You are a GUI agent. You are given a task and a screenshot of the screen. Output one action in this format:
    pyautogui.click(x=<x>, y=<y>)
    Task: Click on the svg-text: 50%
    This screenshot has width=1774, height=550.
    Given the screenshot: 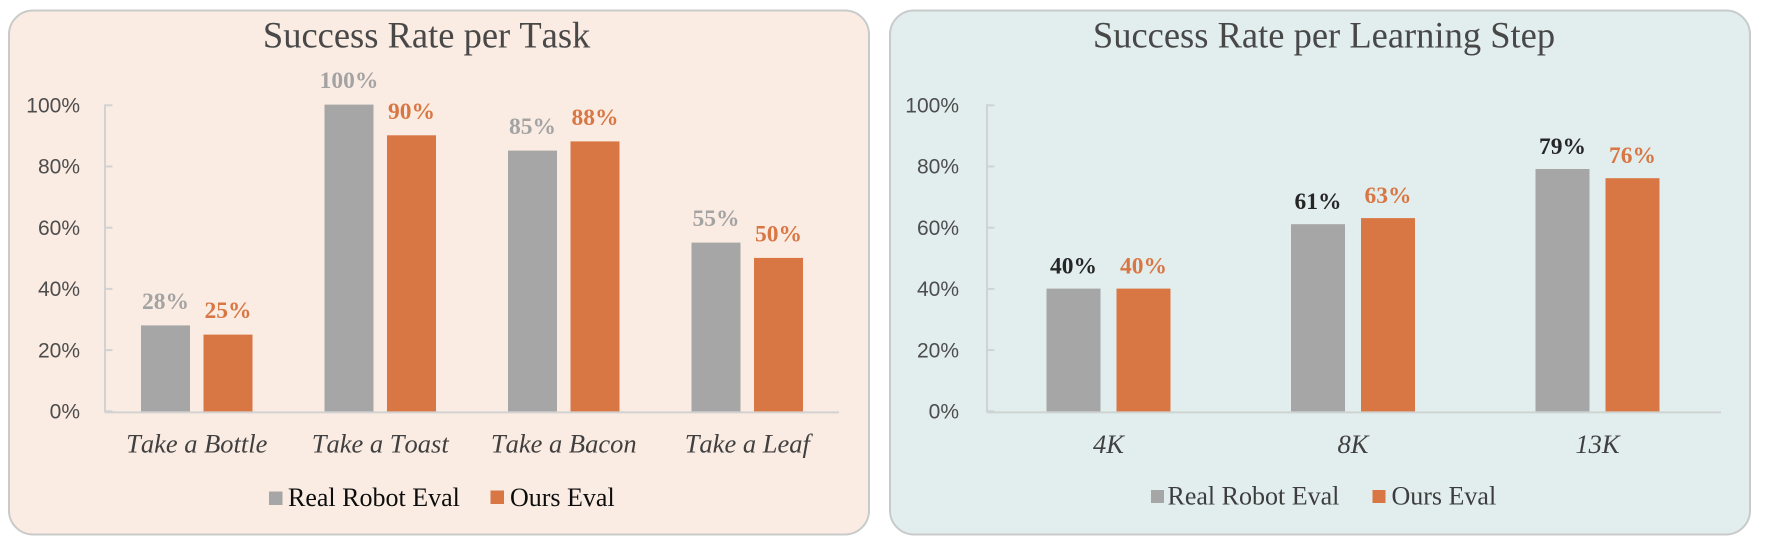 What is the action you would take?
    pyautogui.click(x=778, y=234)
    